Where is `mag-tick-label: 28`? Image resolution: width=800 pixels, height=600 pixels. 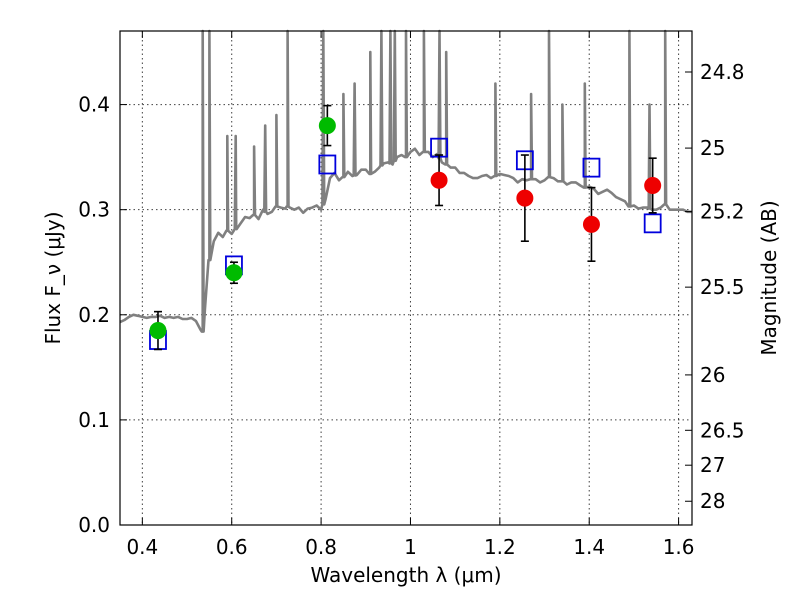 mag-tick-label: 28 is located at coordinates (712, 501).